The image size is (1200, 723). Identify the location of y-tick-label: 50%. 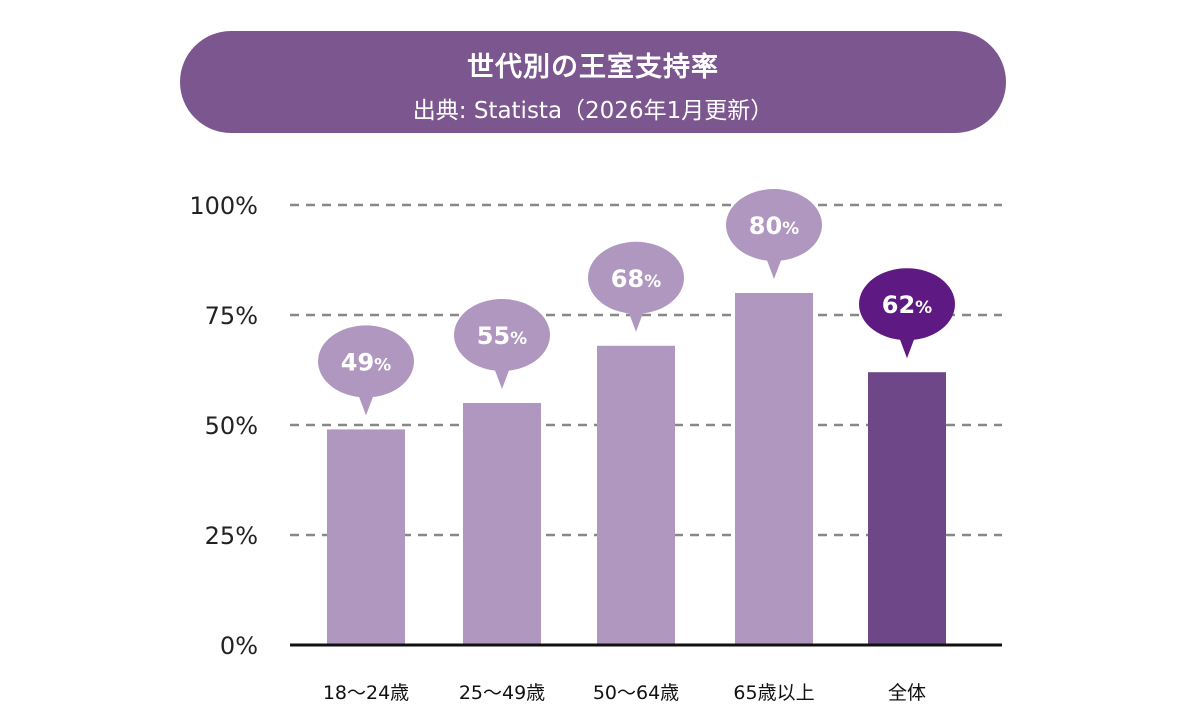
(231, 426).